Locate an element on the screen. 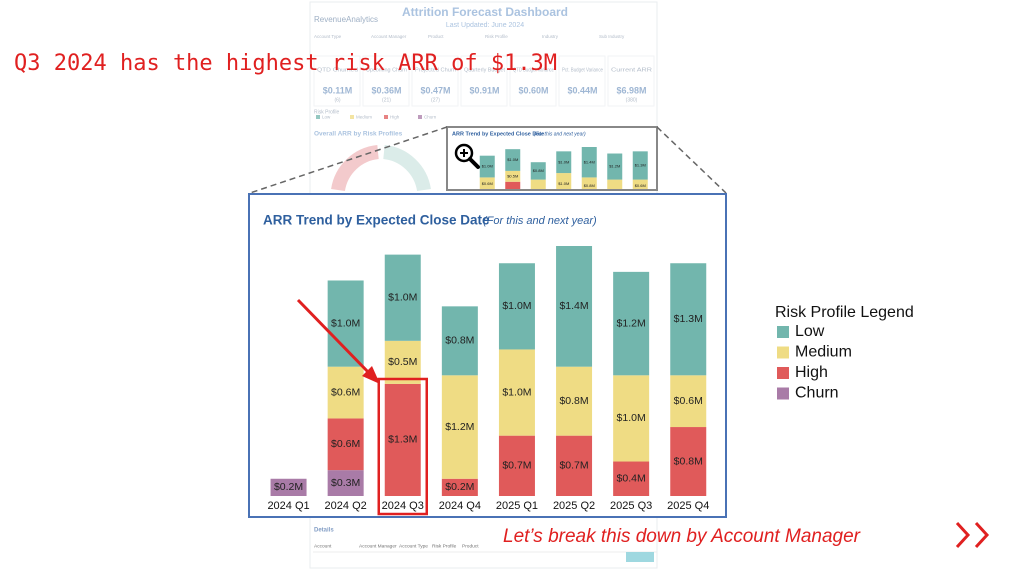 This screenshot has height=585, width=1024. kpi-value: $6.98M is located at coordinates (631, 90).